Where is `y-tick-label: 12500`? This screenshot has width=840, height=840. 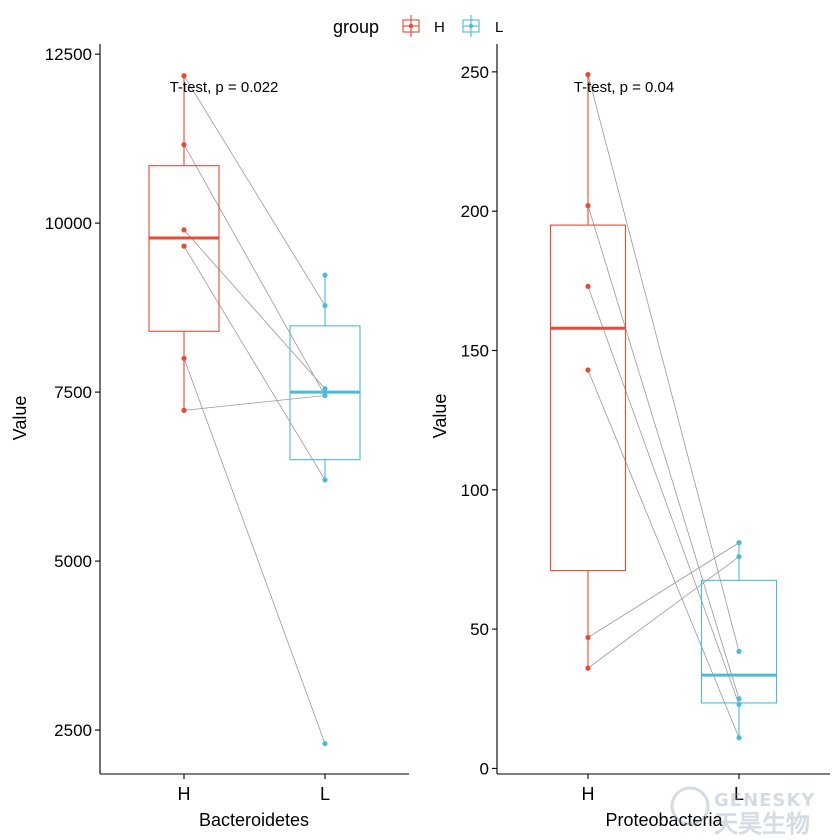
y-tick-label: 12500 is located at coordinates (68, 54).